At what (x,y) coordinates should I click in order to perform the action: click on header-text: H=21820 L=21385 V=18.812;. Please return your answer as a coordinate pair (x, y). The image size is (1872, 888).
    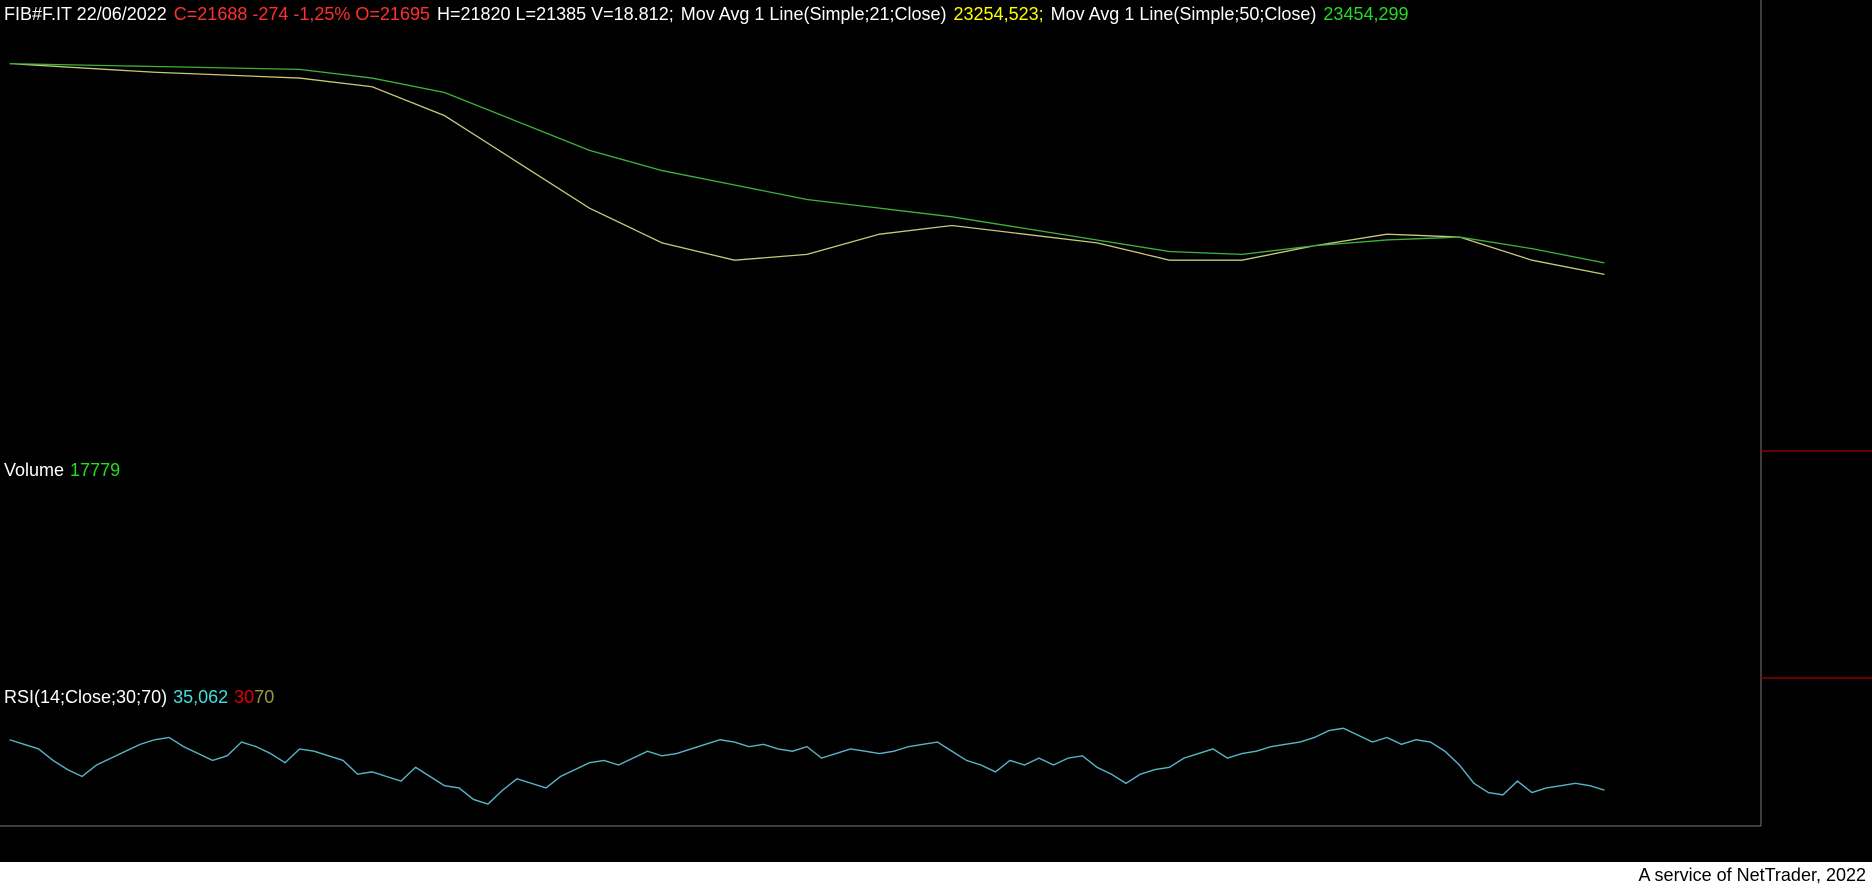
    Looking at the image, I should click on (555, 14).